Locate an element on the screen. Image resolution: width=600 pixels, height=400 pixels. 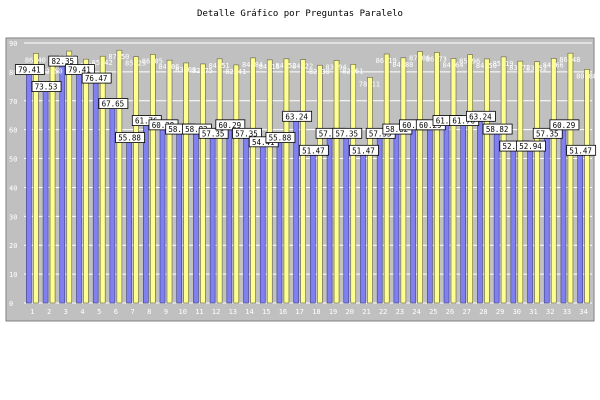
data-label-series-2: 84.16 is located at coordinates (269, 67).